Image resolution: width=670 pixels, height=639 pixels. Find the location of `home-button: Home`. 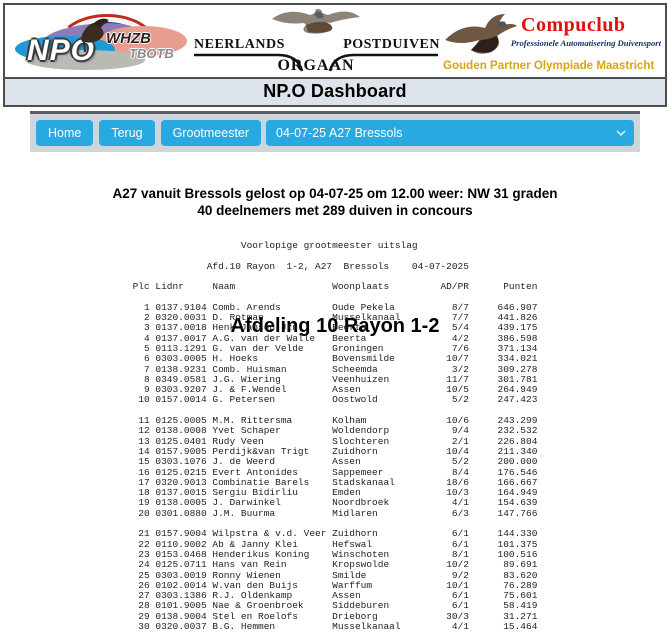

home-button: Home is located at coordinates (65, 133).